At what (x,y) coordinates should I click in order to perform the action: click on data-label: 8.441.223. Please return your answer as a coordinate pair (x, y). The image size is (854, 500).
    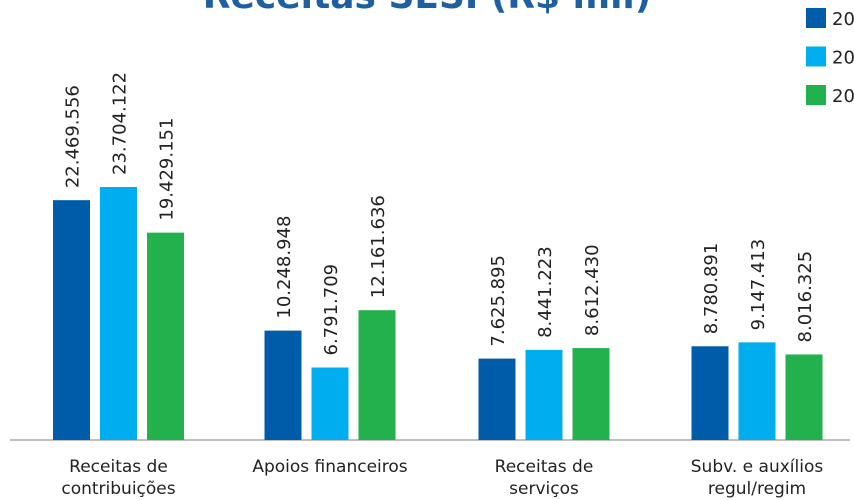
    Looking at the image, I should click on (545, 292).